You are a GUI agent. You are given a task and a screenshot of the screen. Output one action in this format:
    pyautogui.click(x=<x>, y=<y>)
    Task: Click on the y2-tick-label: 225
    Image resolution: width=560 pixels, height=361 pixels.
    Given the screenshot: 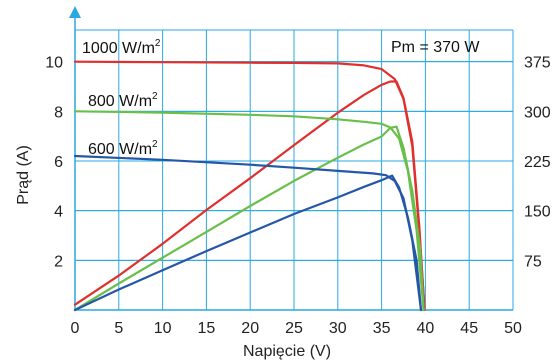 What is the action you would take?
    pyautogui.click(x=537, y=162)
    